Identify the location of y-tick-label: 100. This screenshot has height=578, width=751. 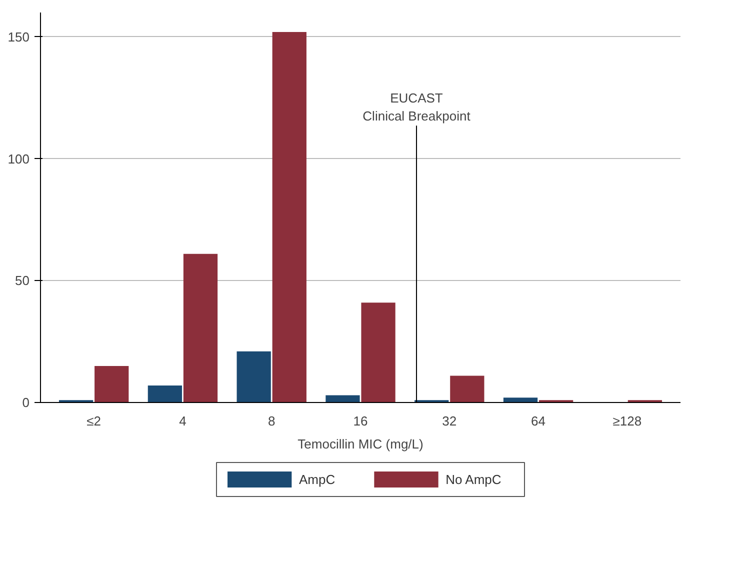
(19, 158).